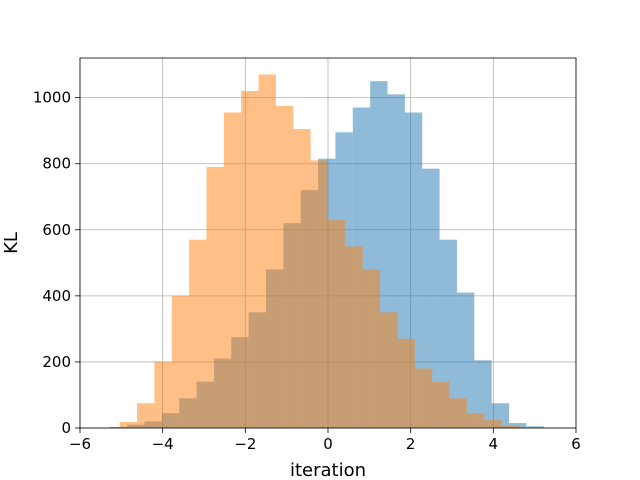  What do you see at coordinates (56, 230) in the screenshot?
I see `y-tick-label: 600` at bounding box center [56, 230].